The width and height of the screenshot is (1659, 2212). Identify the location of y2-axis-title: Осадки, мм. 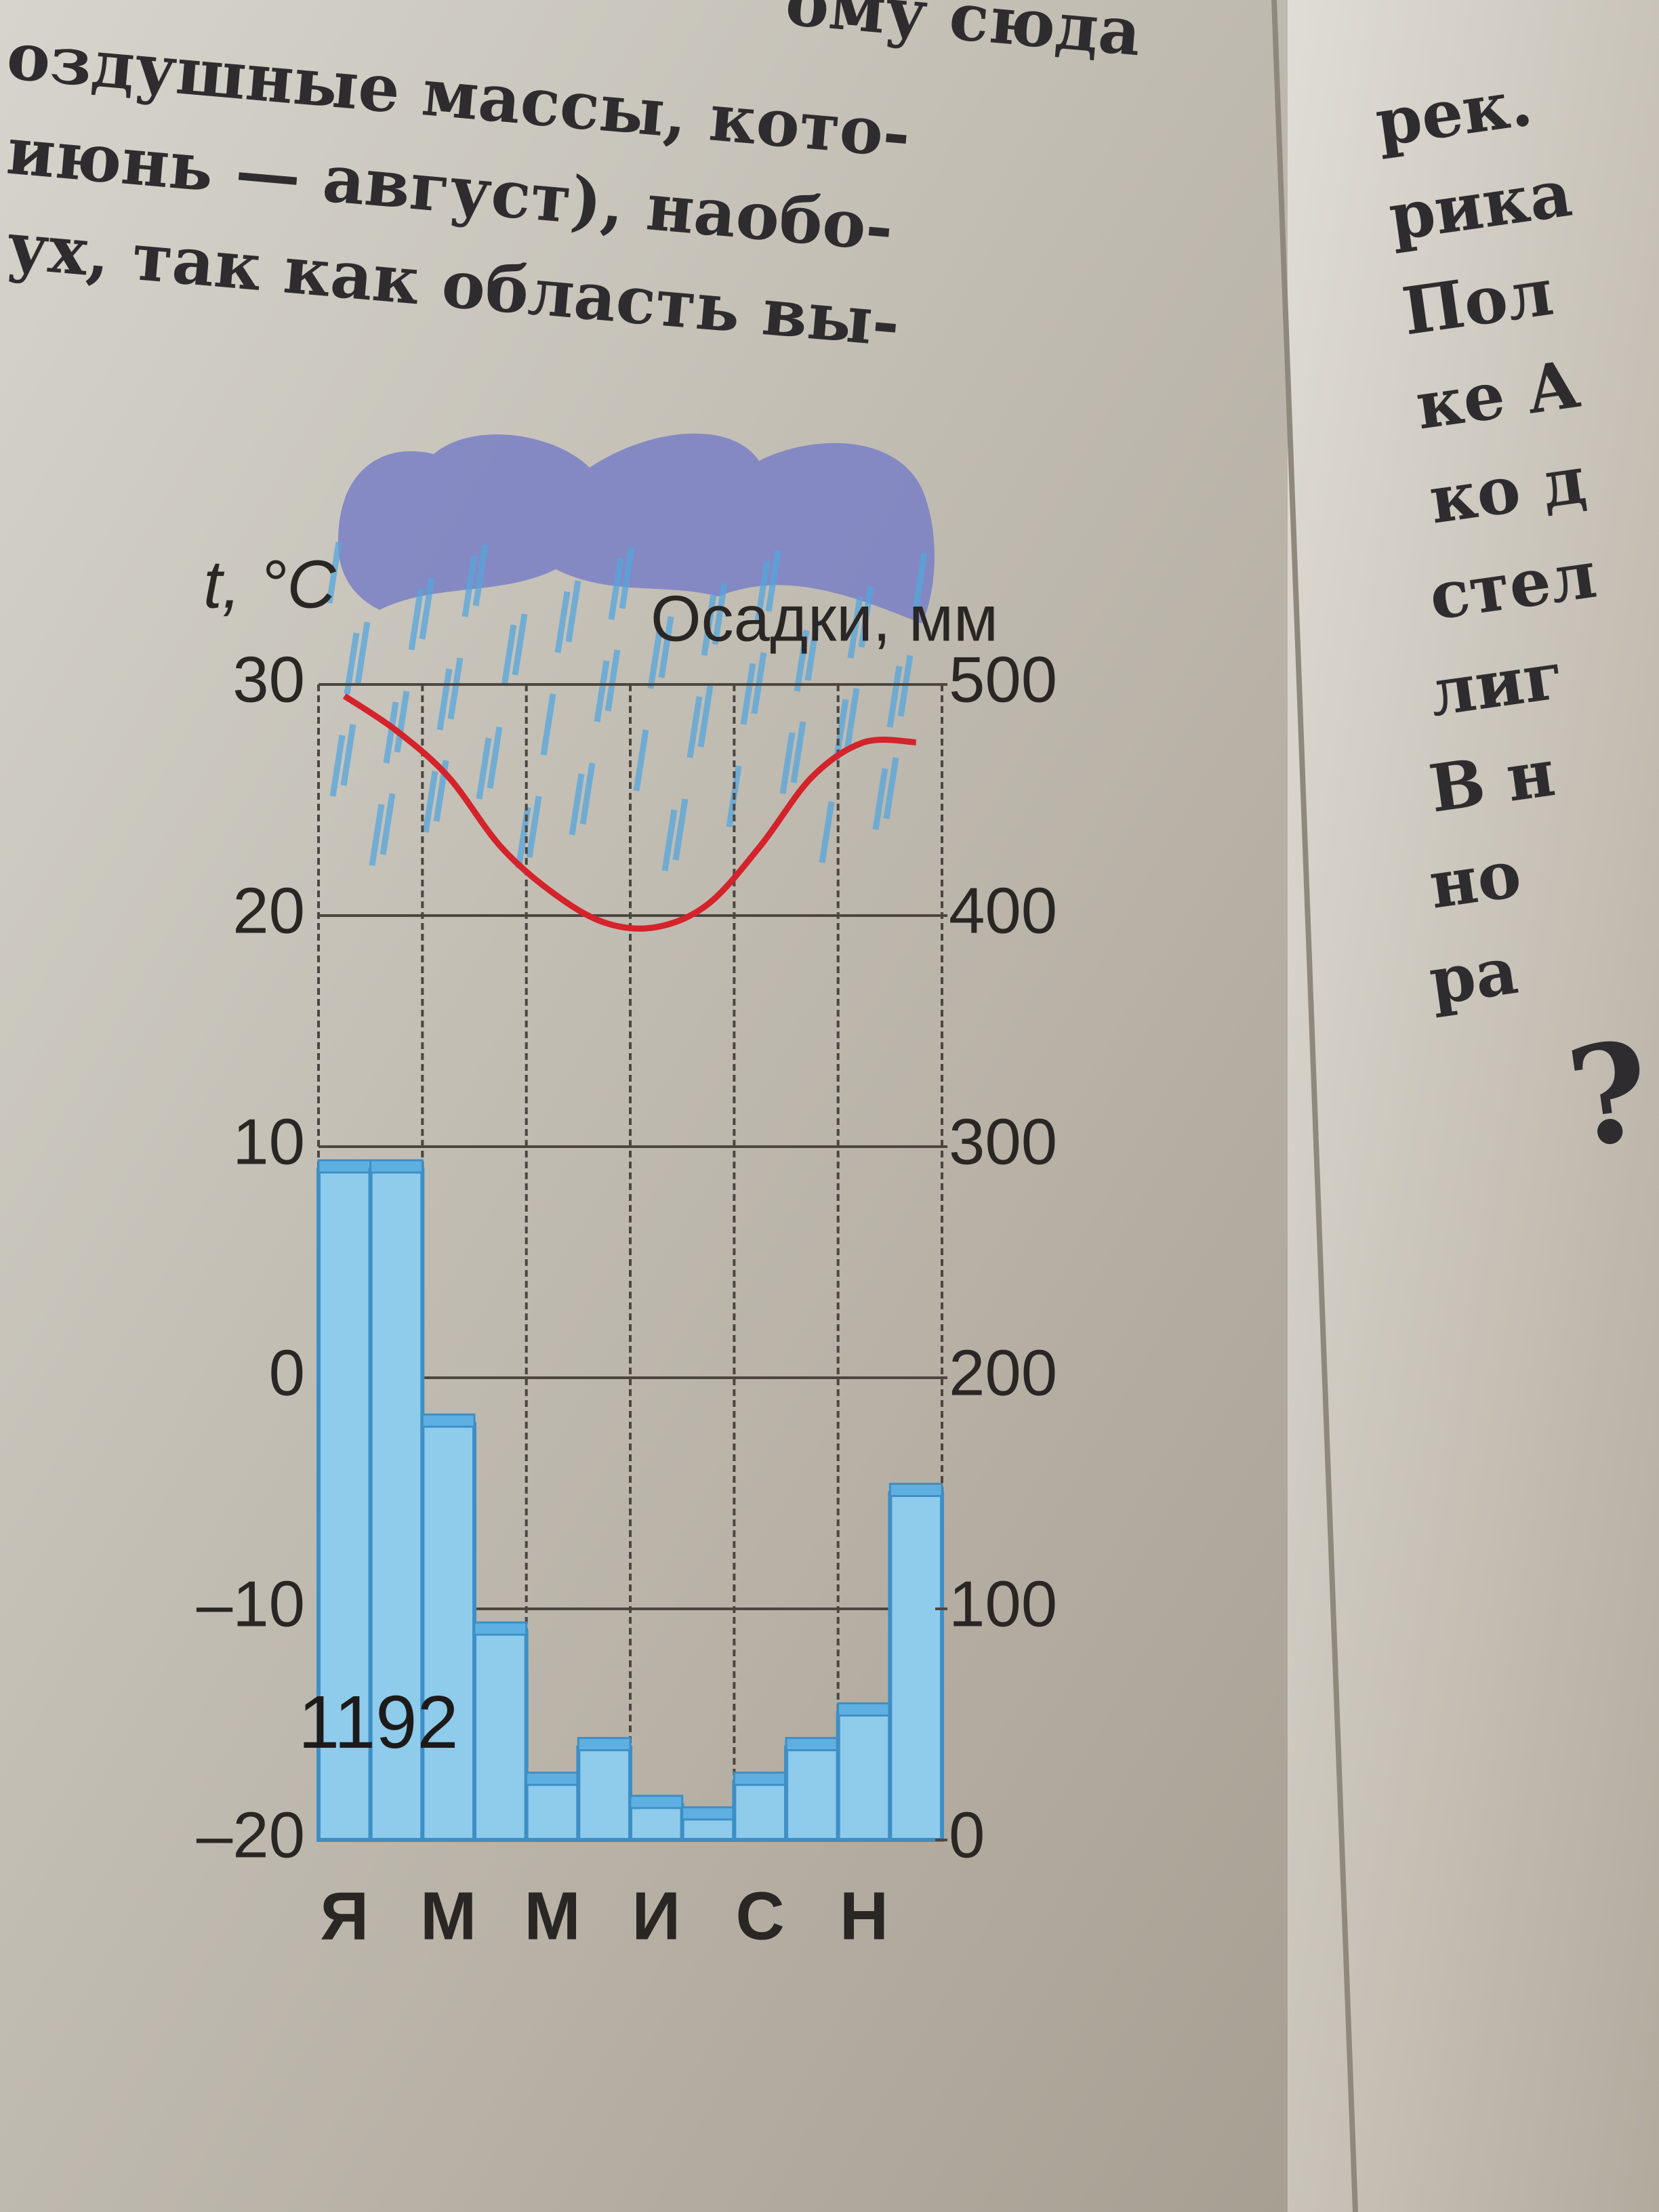
(824, 618).